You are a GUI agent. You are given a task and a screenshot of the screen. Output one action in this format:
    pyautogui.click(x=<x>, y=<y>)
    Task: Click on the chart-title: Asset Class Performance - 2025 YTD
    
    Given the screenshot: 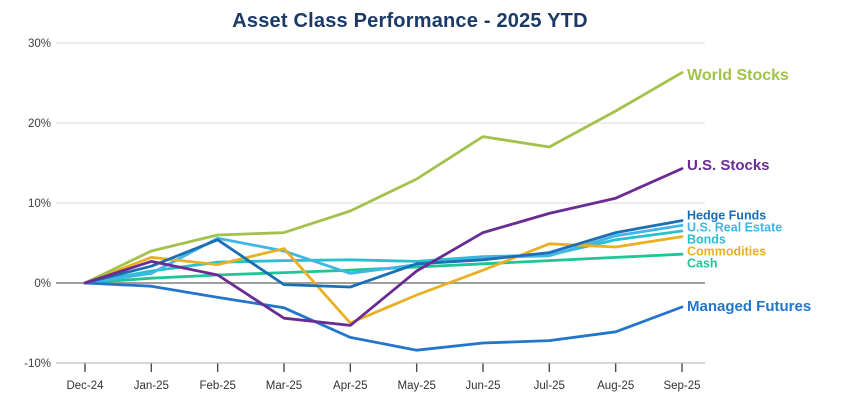 What is the action you would take?
    pyautogui.click(x=410, y=21)
    